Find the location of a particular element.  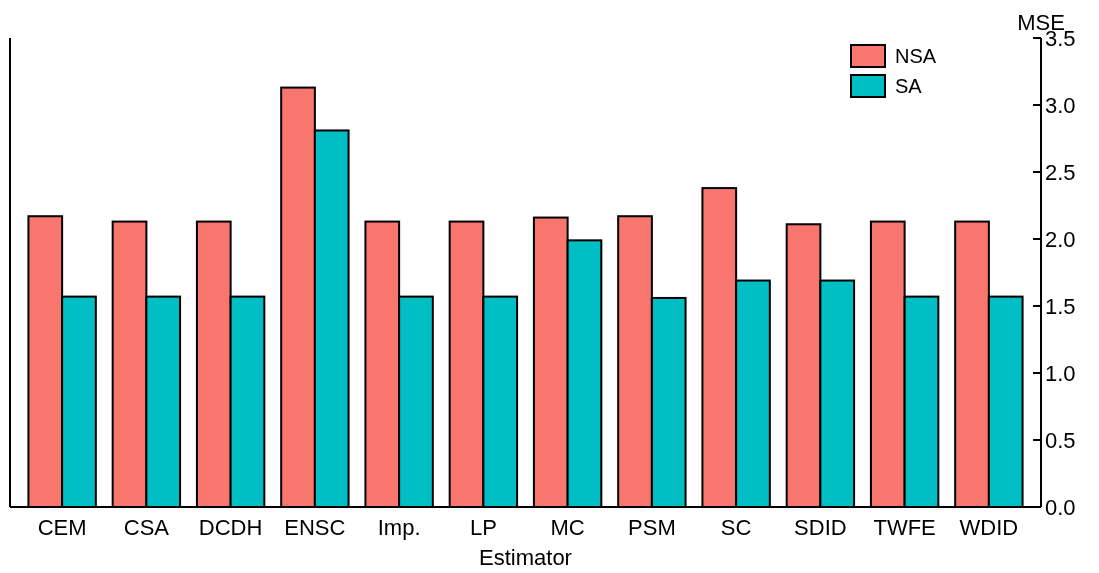

x-tick-label: WDID is located at coordinates (989, 527).